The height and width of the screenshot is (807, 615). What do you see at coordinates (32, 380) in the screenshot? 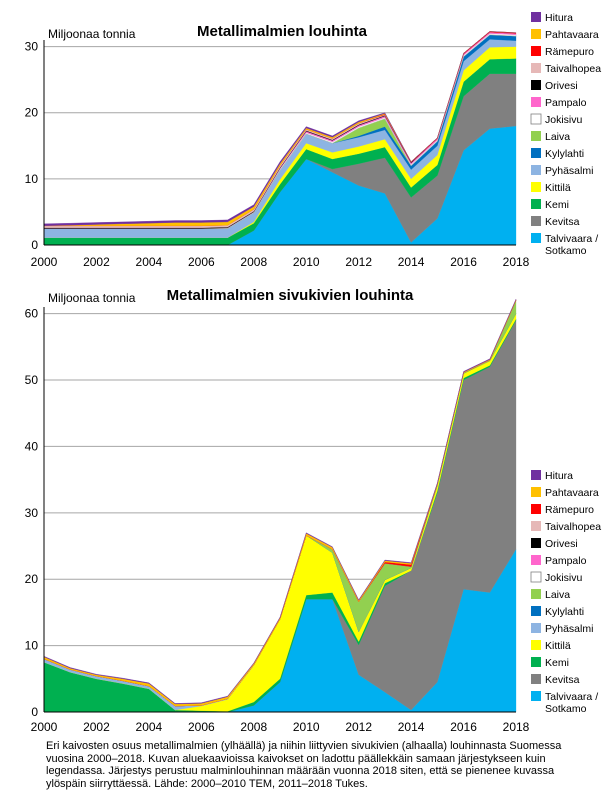
I see `y-tick-label: 50` at bounding box center [32, 380].